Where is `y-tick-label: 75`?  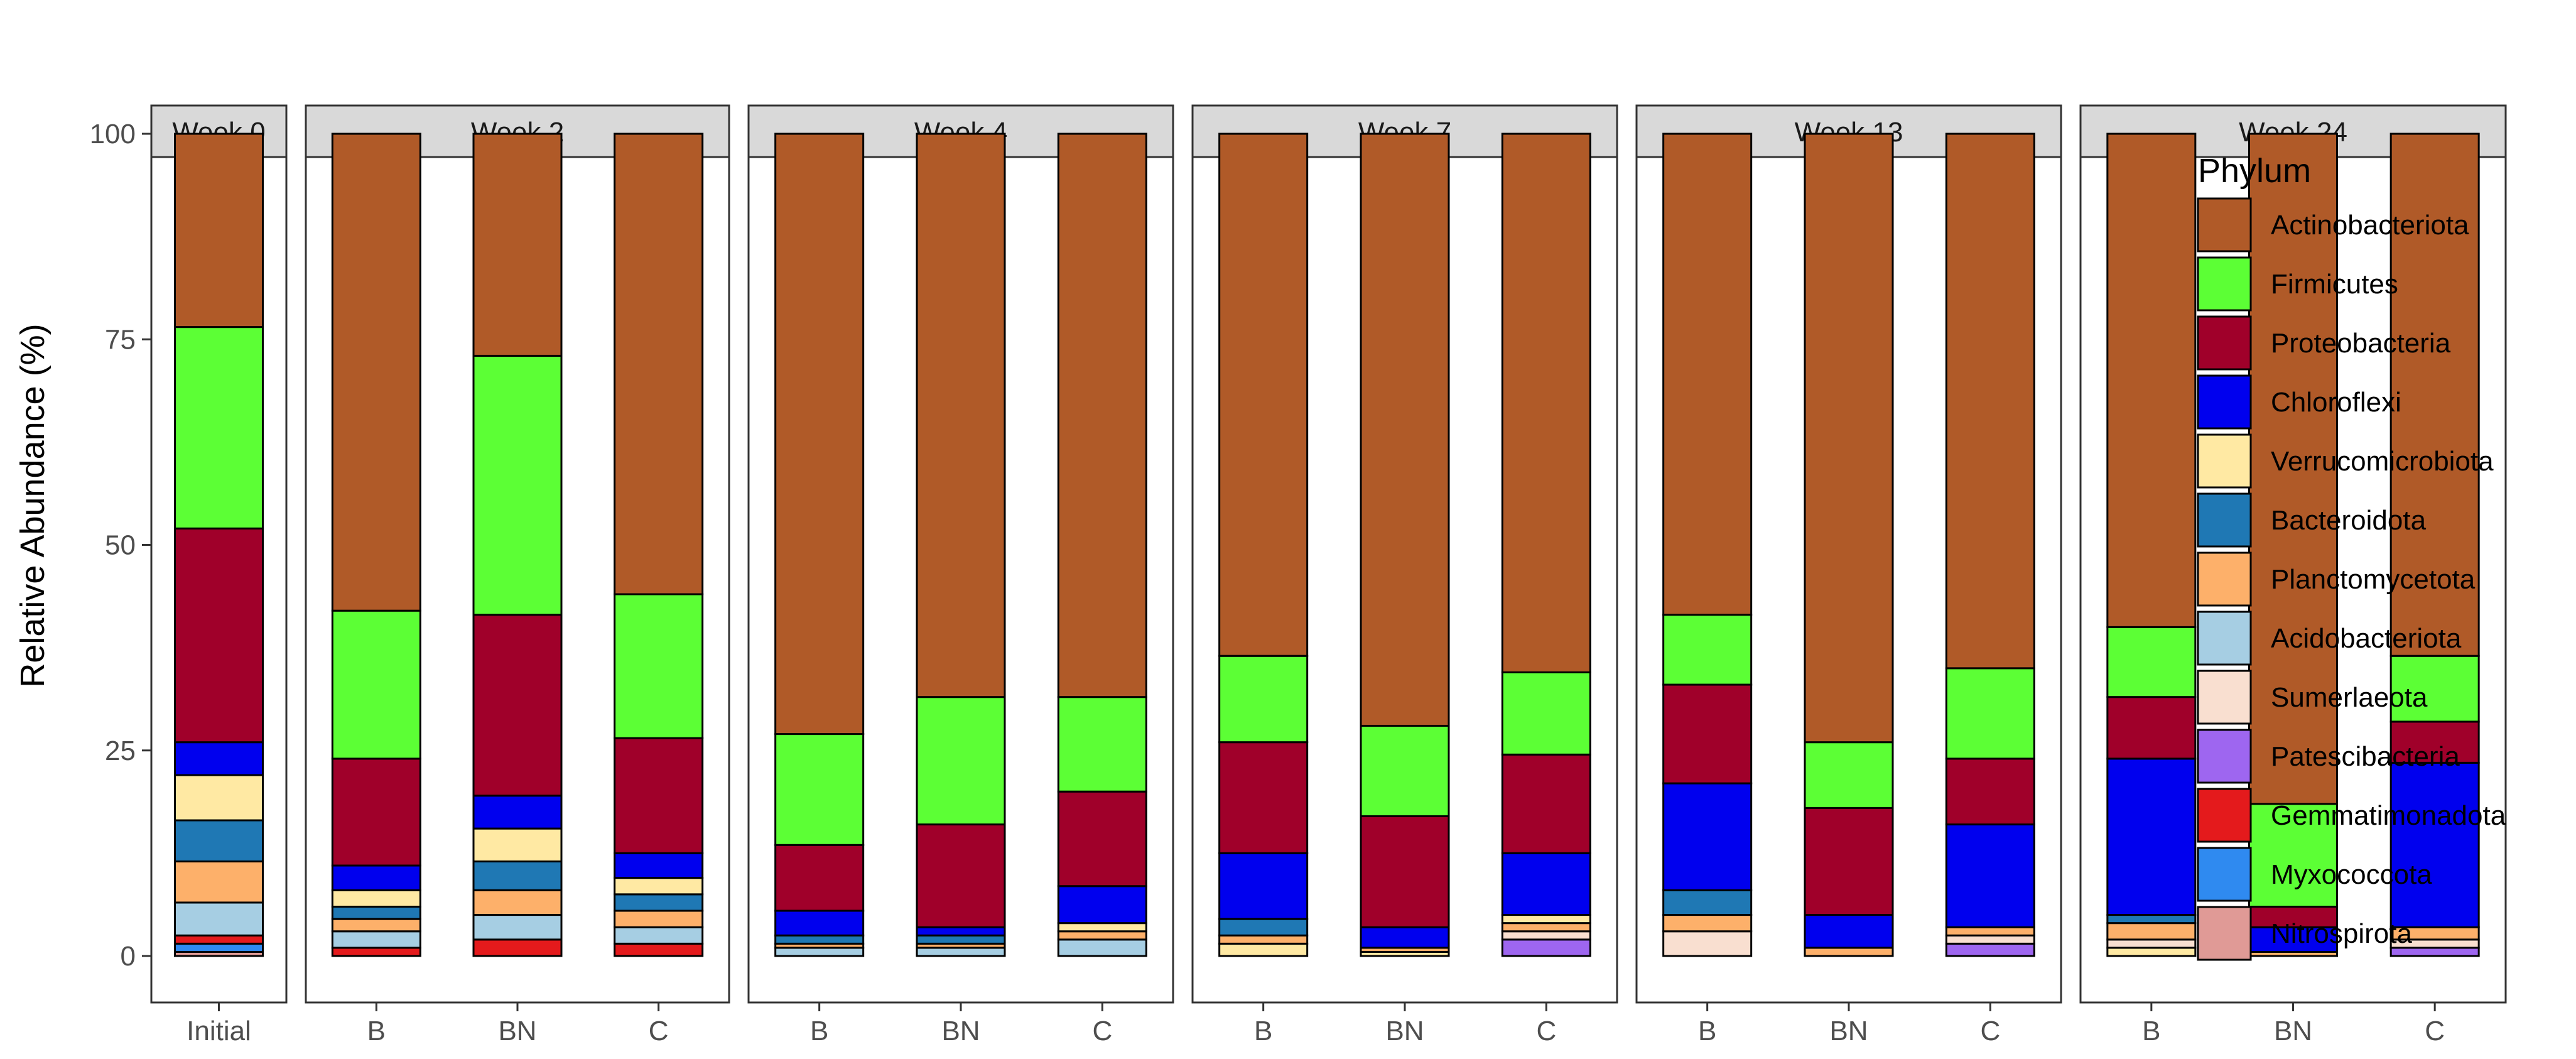 y-tick-label: 75 is located at coordinates (121, 339).